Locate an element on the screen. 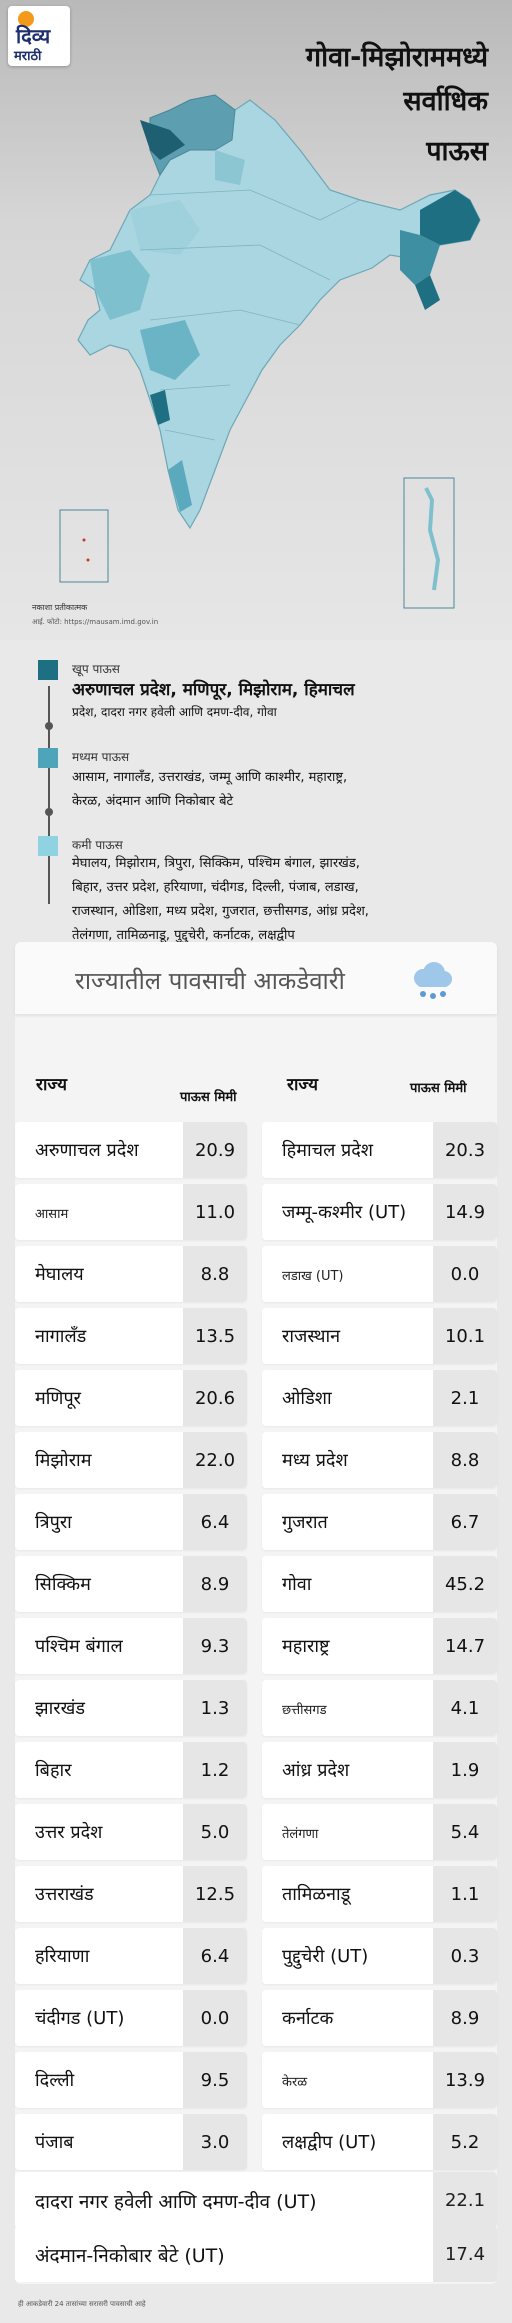 This screenshot has height=2323, width=512. rainfall-value: 0.0 is located at coordinates (215, 2018).